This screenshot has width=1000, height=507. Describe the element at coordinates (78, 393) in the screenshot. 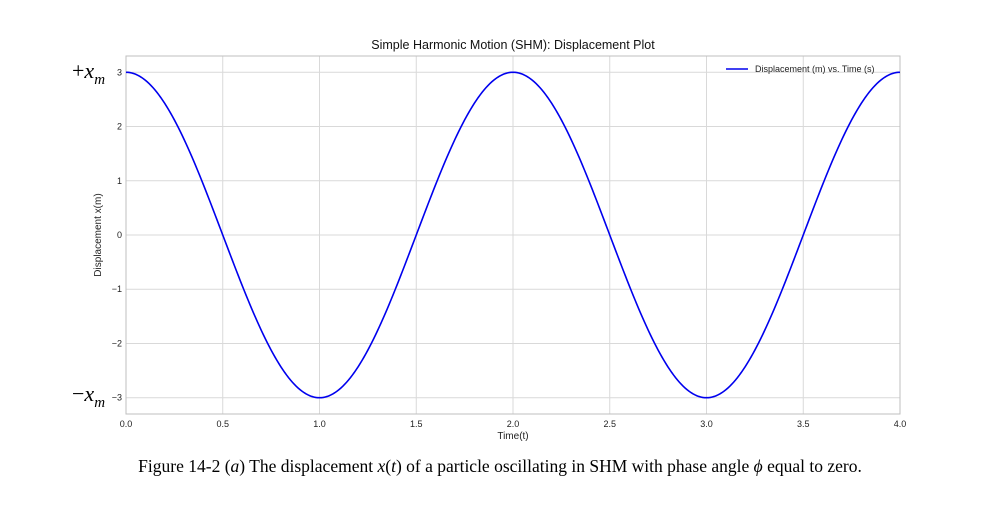

I see `x-min-sign: −` at that location.